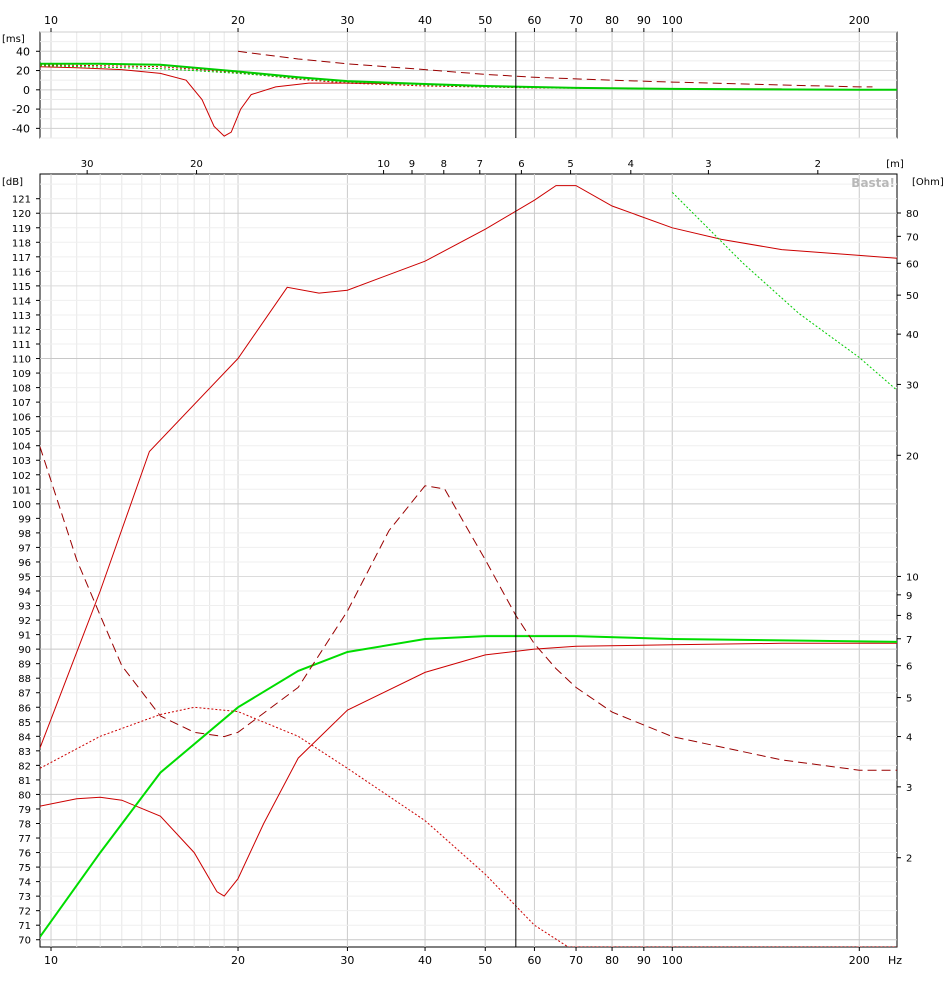 The height and width of the screenshot is (988, 944). What do you see at coordinates (818, 164) in the screenshot?
I see `wavelength-tick-label: 2` at bounding box center [818, 164].